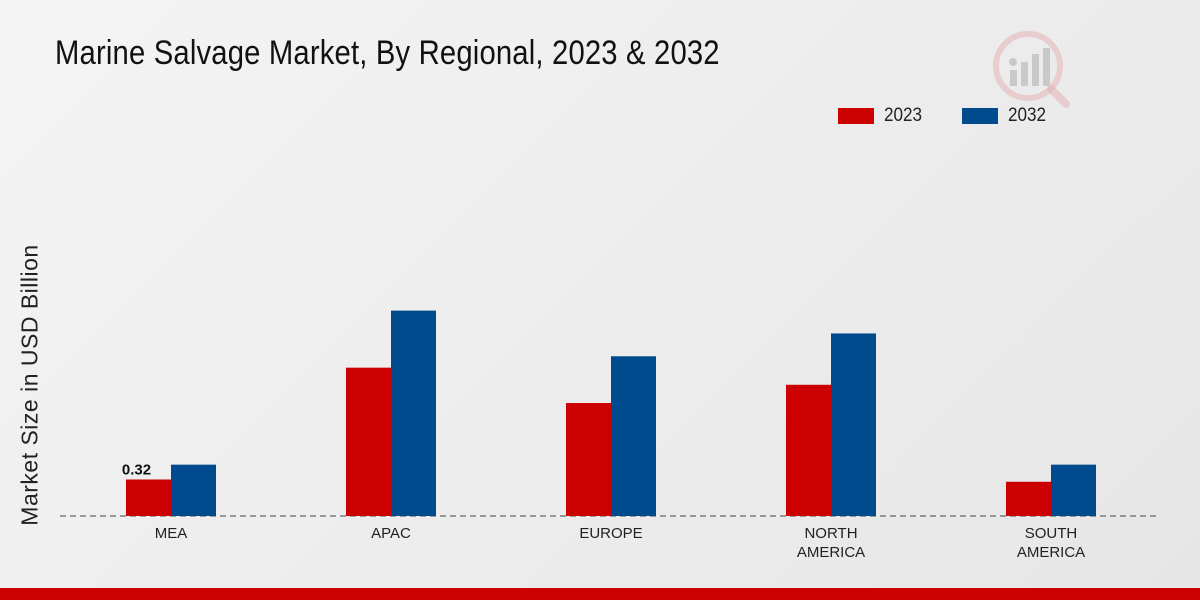 The image size is (1200, 600). What do you see at coordinates (136, 469) in the screenshot?
I see `data-label-0: 0.32` at bounding box center [136, 469].